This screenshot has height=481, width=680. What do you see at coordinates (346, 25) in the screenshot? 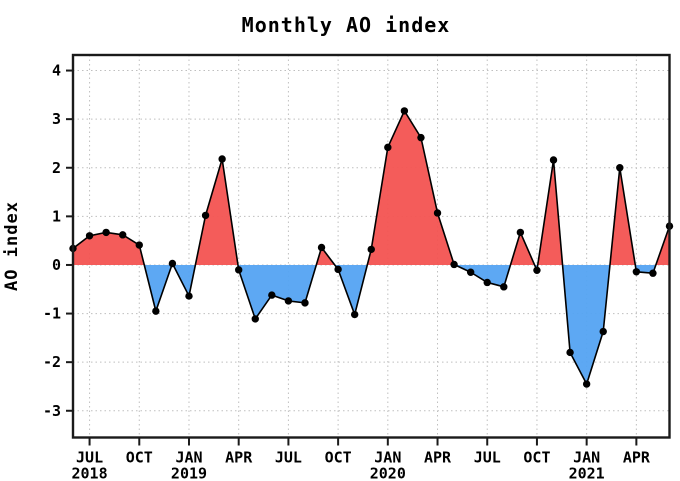
I see `chart-title: Monthly AO index` at bounding box center [346, 25].